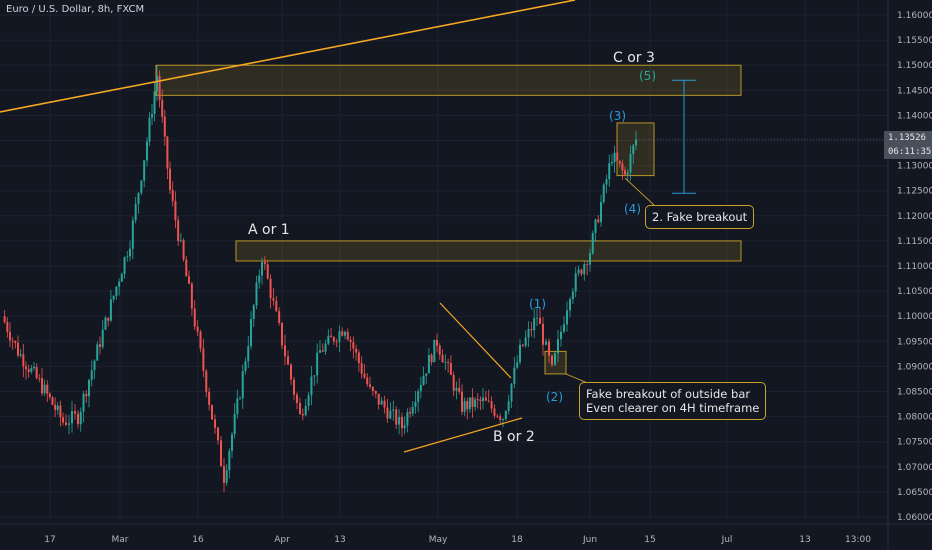  What do you see at coordinates (914, 192) in the screenshot?
I see `y-tick-label: 1.12500` at bounding box center [914, 192].